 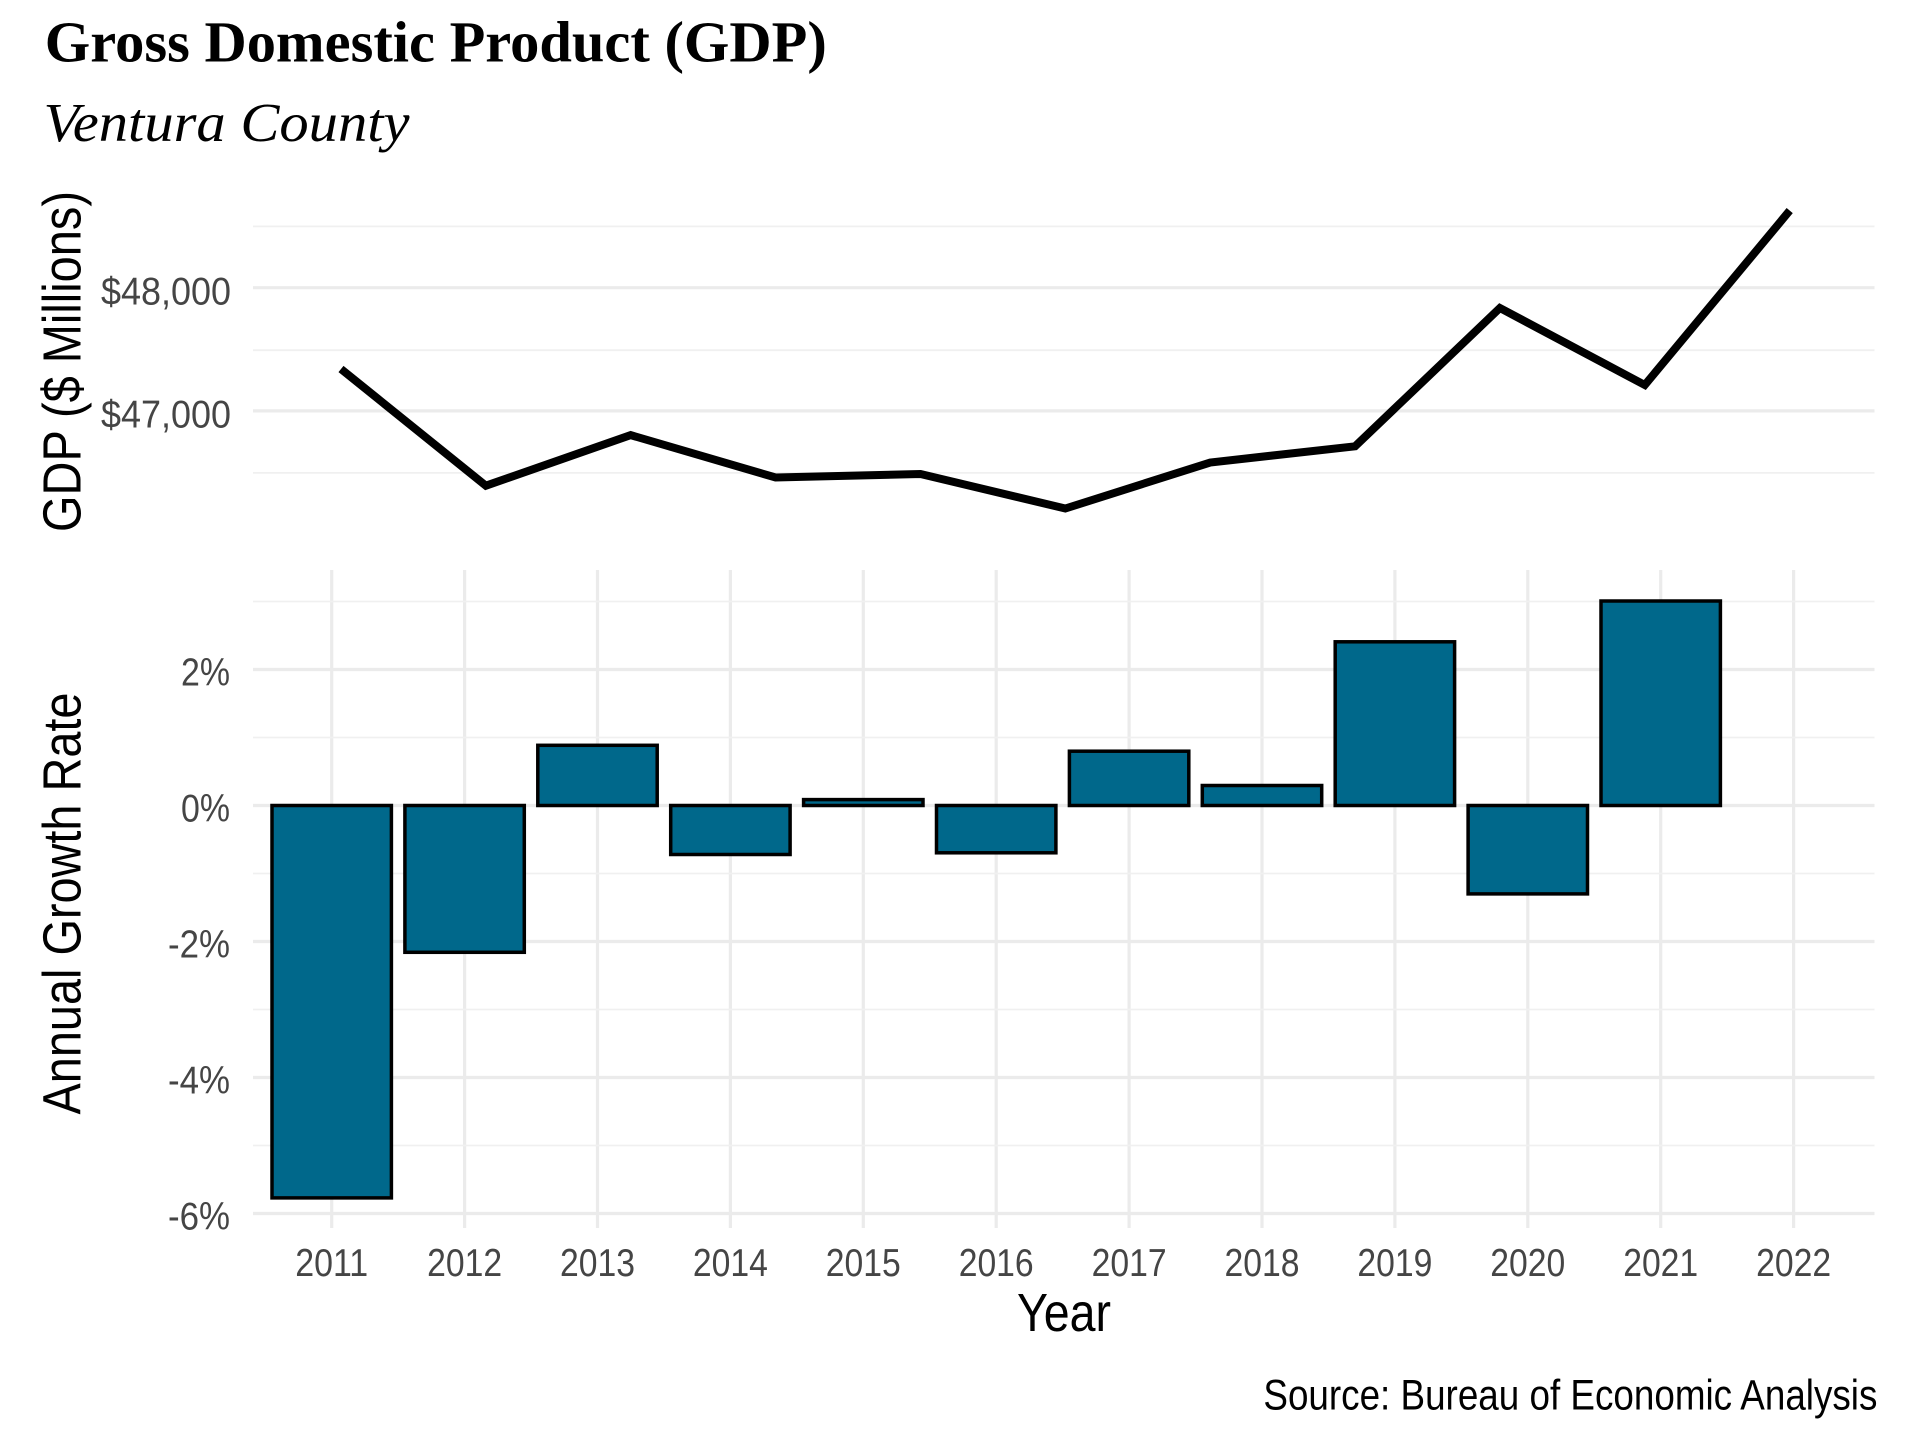 What do you see at coordinates (863, 1263) in the screenshot?
I see `svg-text: 2015` at bounding box center [863, 1263].